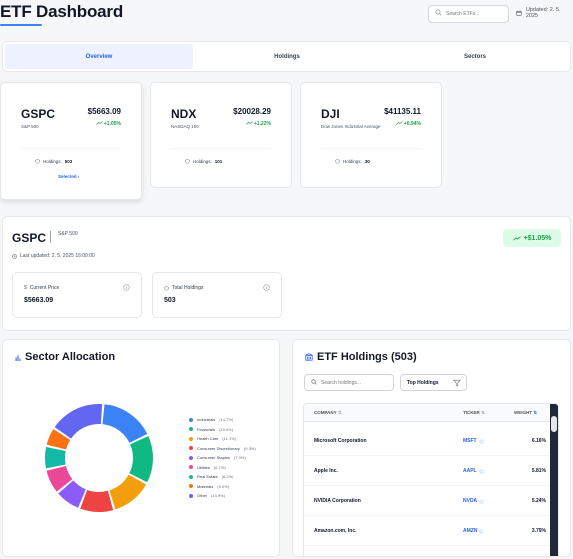  I want to click on trend-up-icon, so click(399, 123).